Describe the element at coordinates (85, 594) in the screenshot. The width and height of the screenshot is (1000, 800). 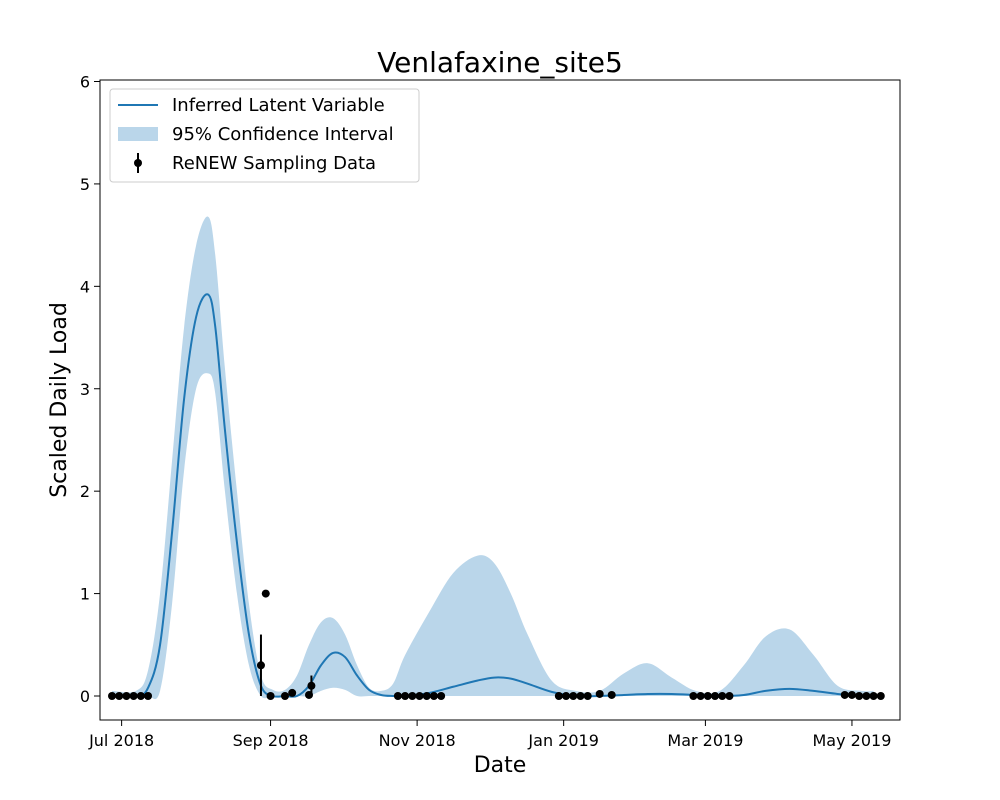
I see `y-tick-label: 1` at that location.